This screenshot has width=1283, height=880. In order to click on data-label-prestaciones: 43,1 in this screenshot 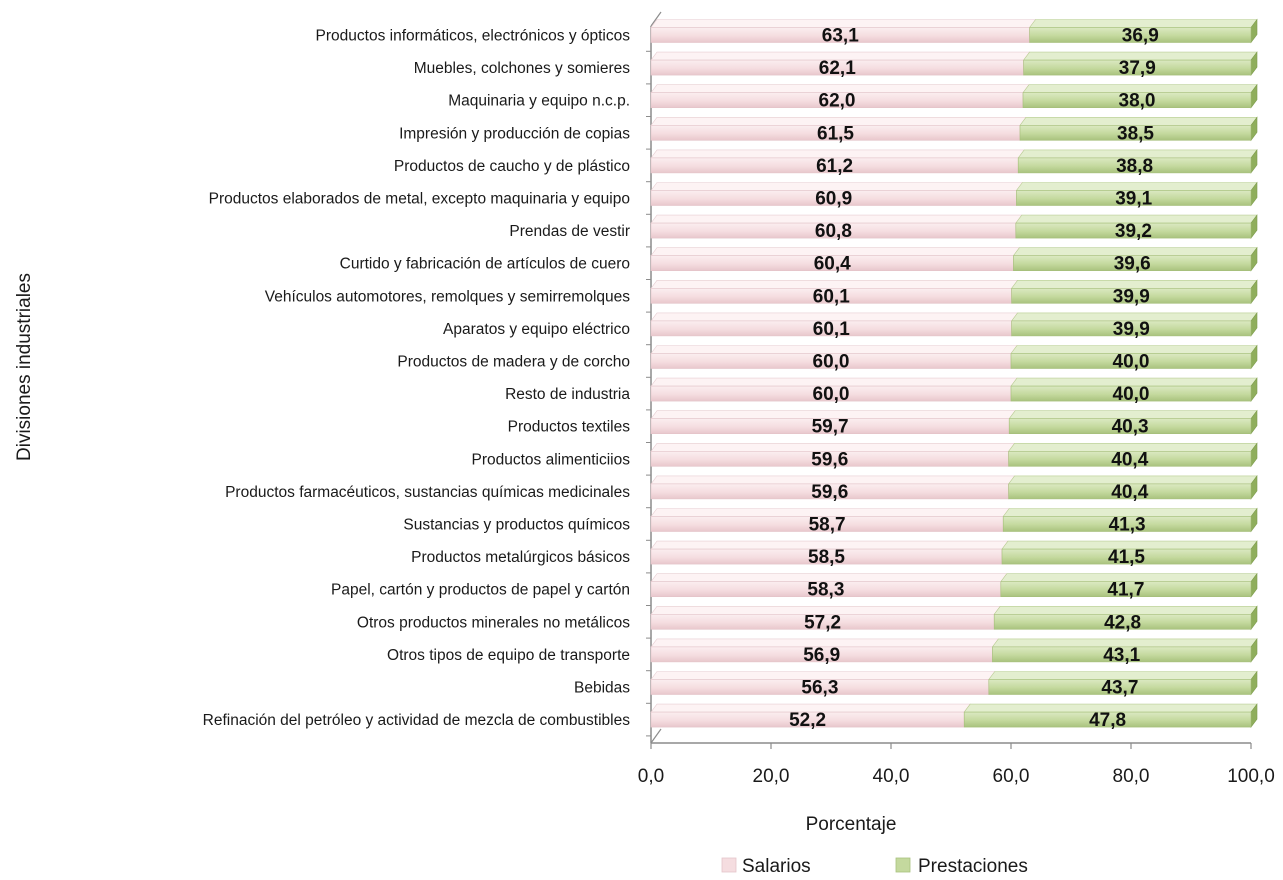, I will do `click(1121, 655)`.